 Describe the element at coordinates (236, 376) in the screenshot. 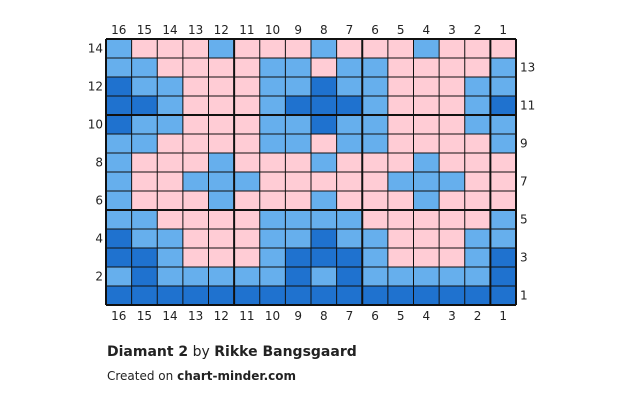

I see `site-link: chart-minder.com` at that location.